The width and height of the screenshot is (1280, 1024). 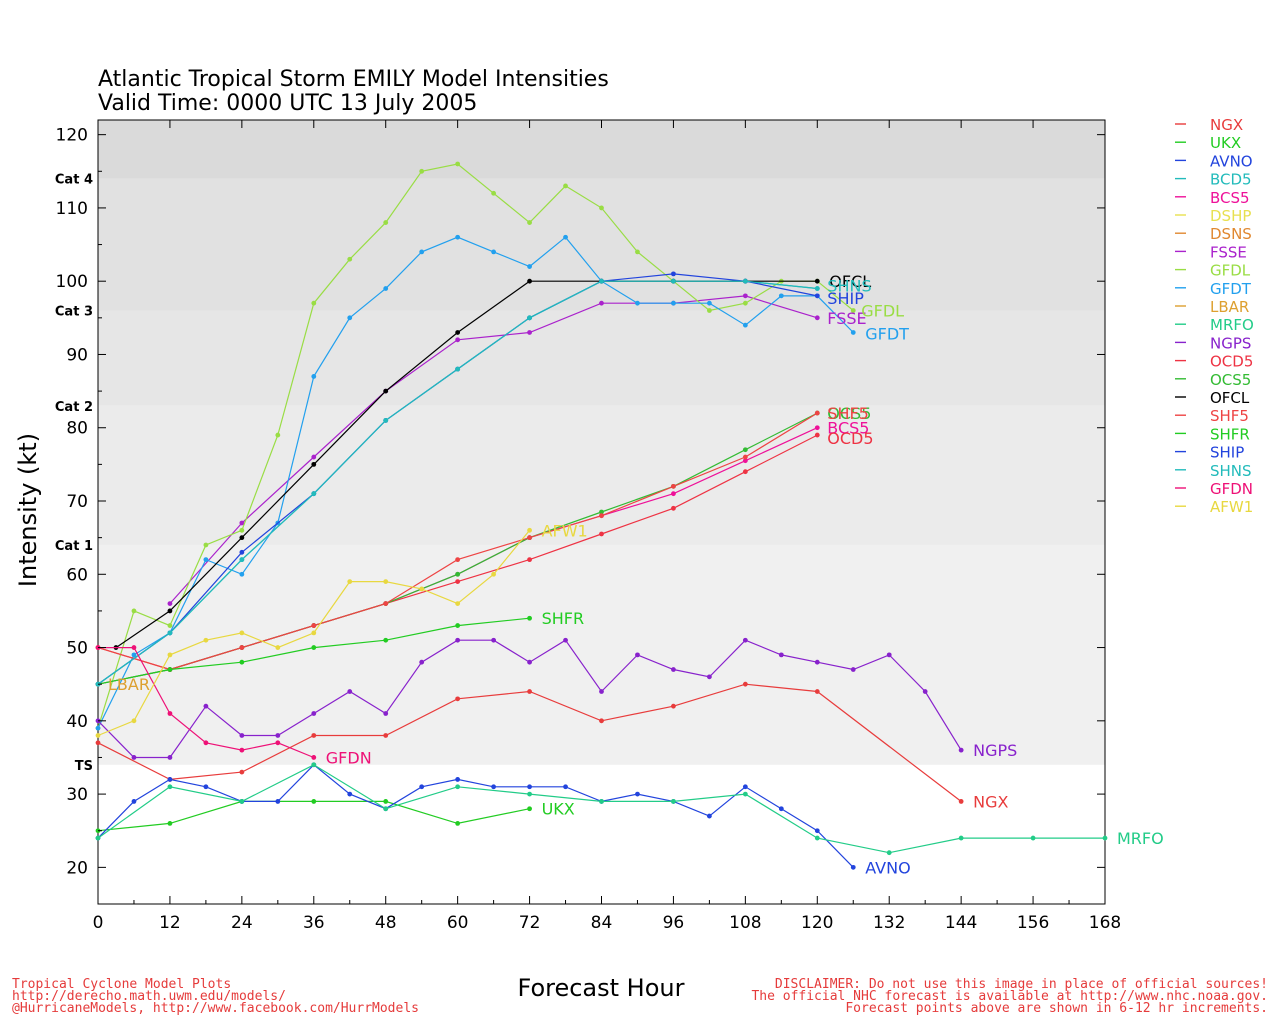 What do you see at coordinates (882, 311) in the screenshot?
I see `end-label-gfdl: GFDL` at bounding box center [882, 311].